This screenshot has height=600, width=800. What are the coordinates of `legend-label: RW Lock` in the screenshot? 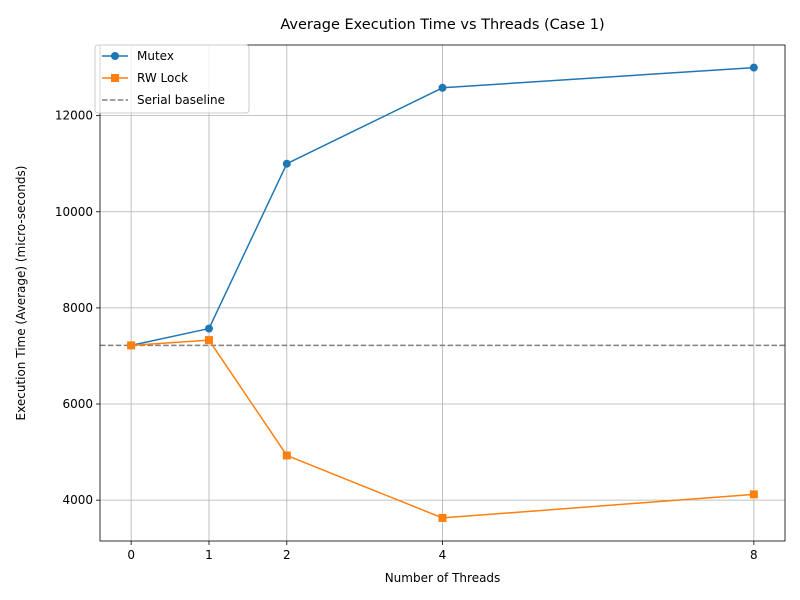 It's located at (162, 78).